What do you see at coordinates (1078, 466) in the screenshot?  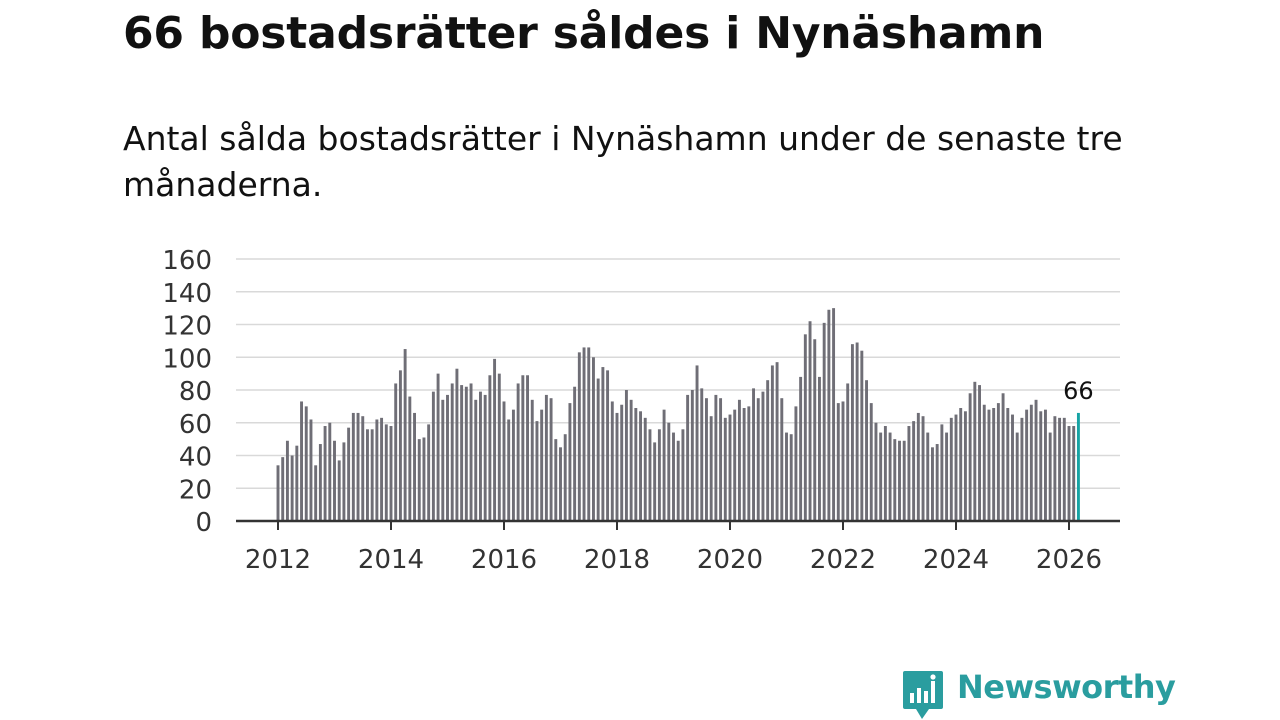 I see `bar-highlight` at bounding box center [1078, 466].